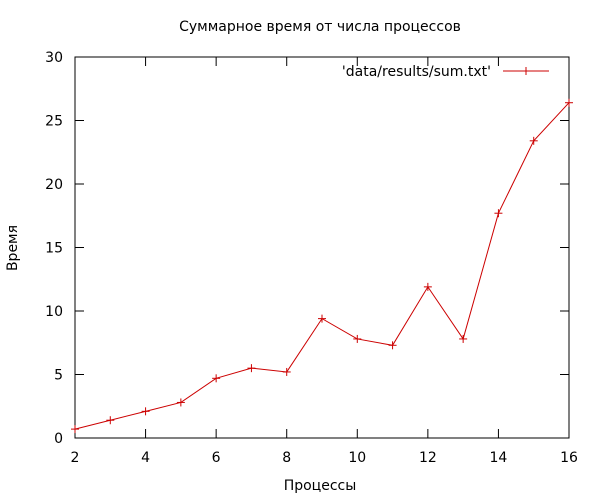 This screenshot has width=600, height=504. What do you see at coordinates (428, 458) in the screenshot?
I see `x-tick-label: 12` at bounding box center [428, 458].